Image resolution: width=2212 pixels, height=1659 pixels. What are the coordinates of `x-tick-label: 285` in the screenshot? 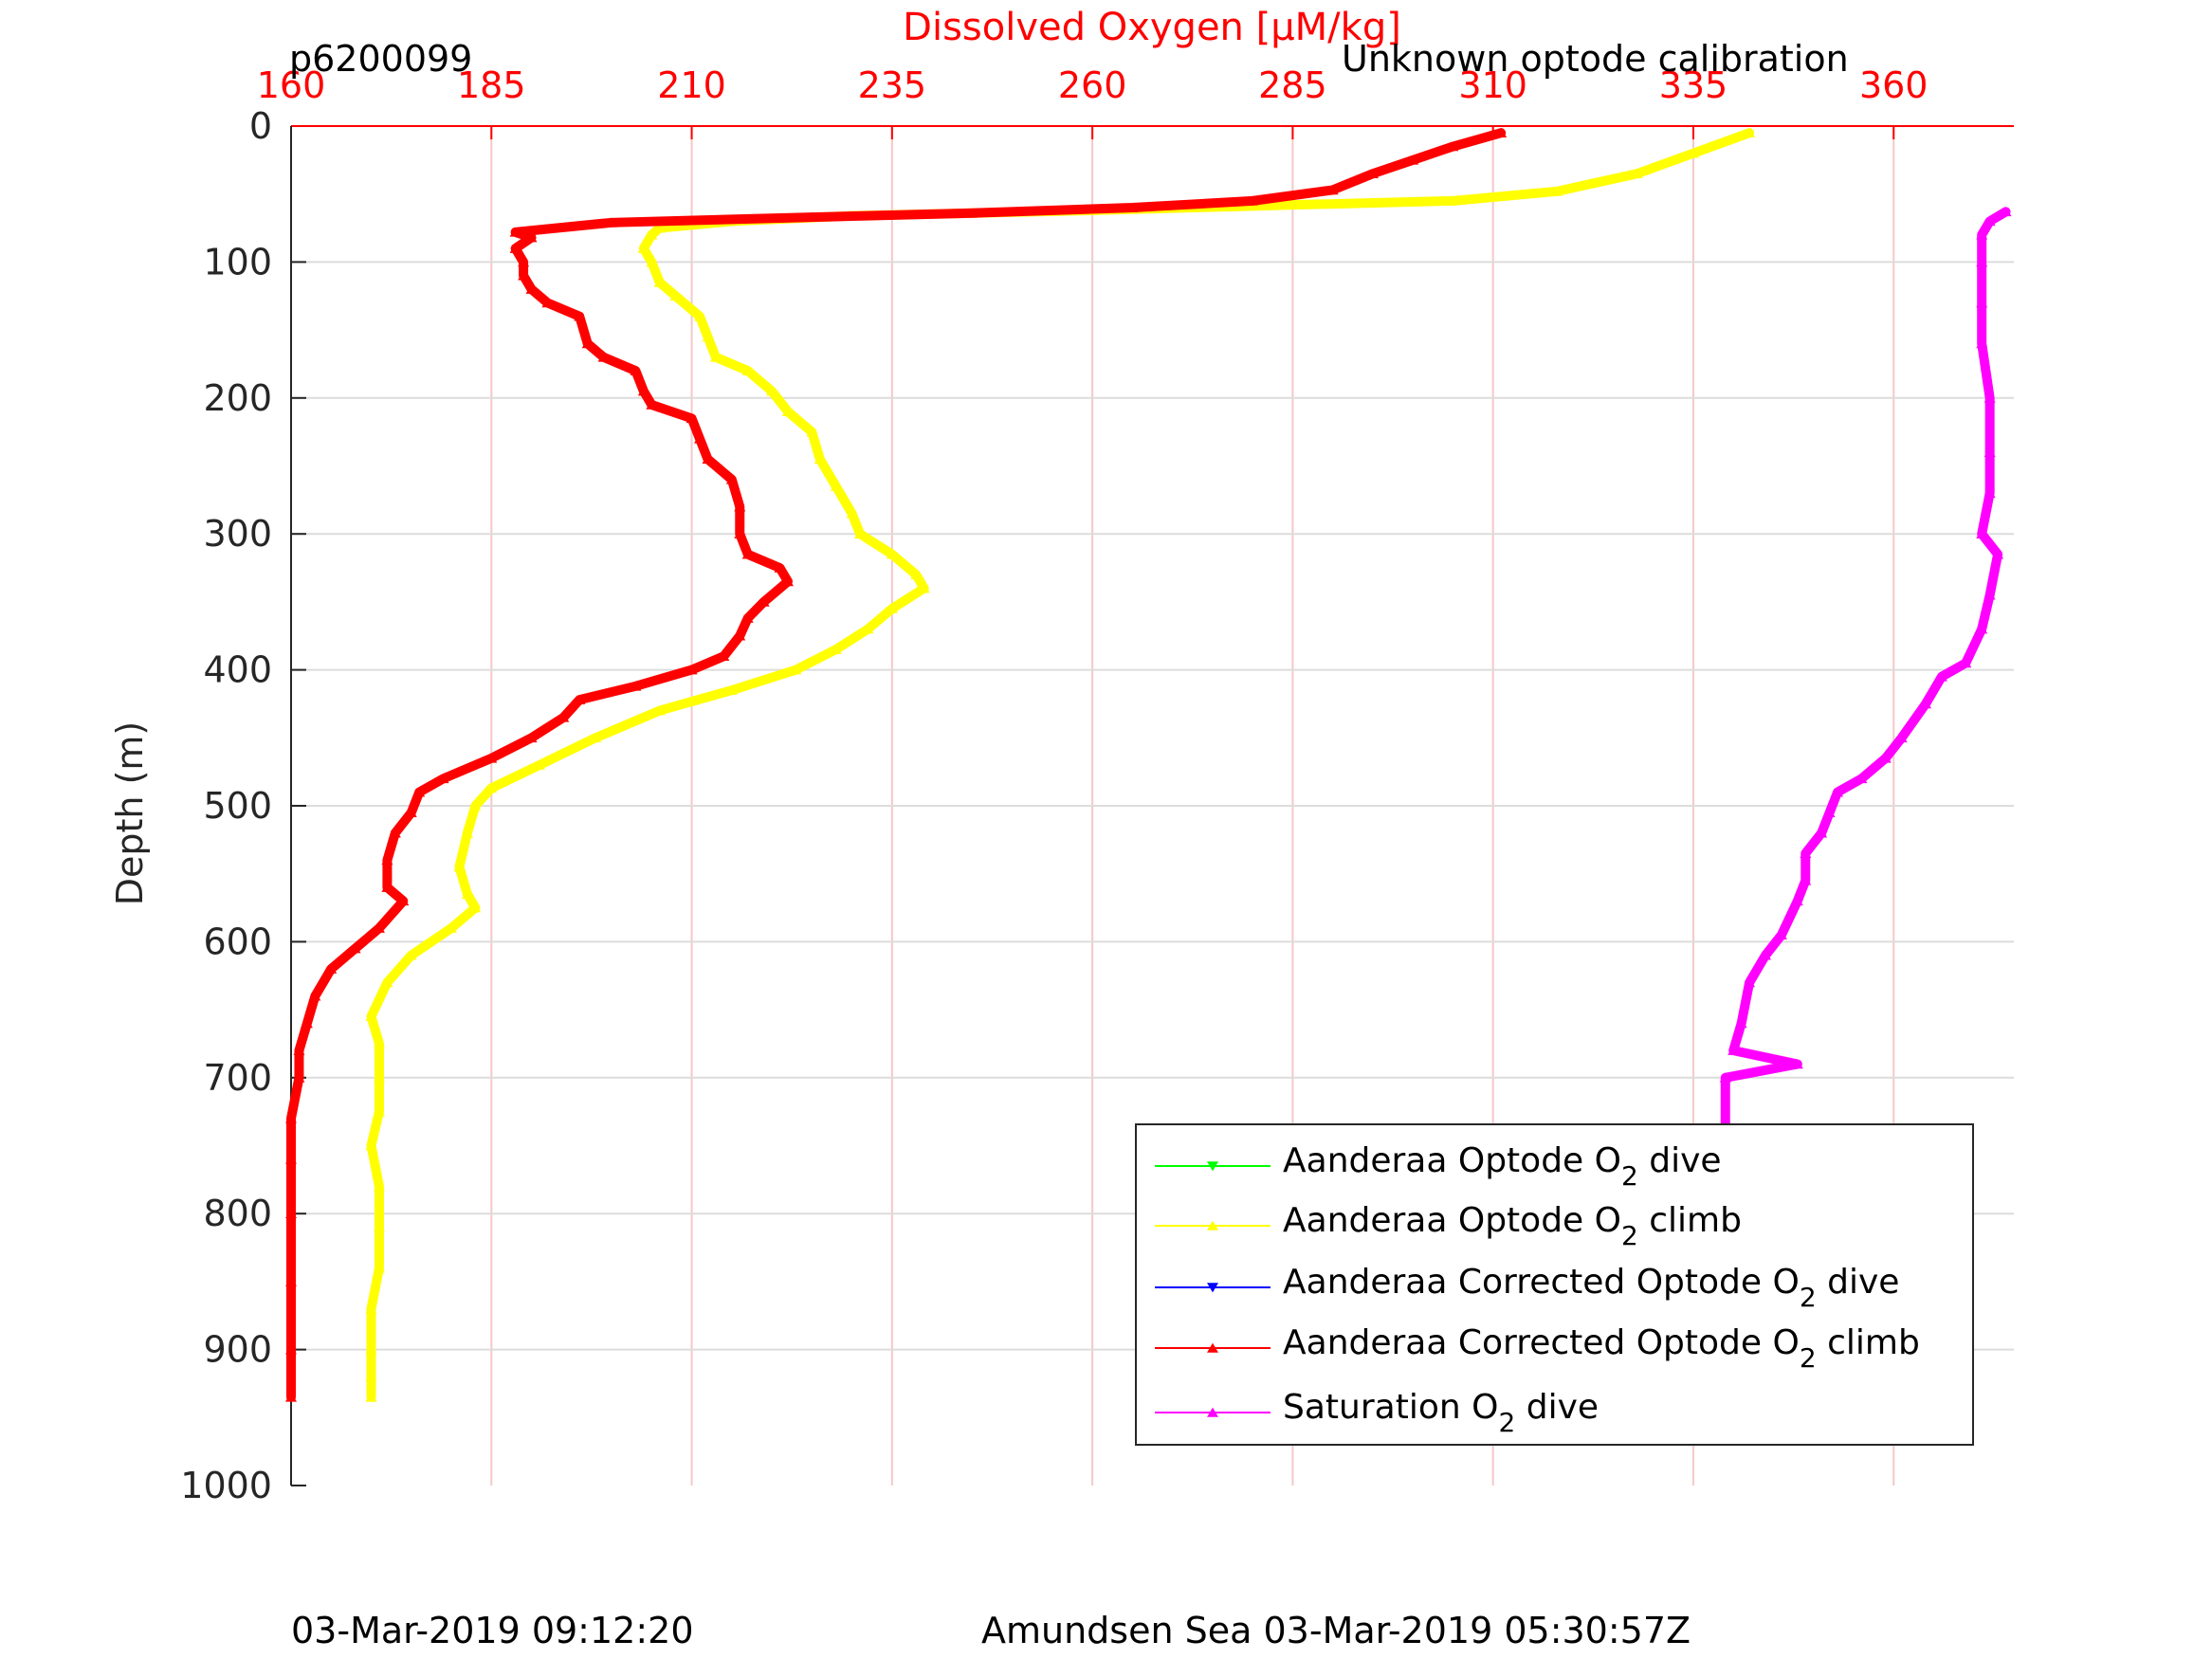 It's located at (1292, 85).